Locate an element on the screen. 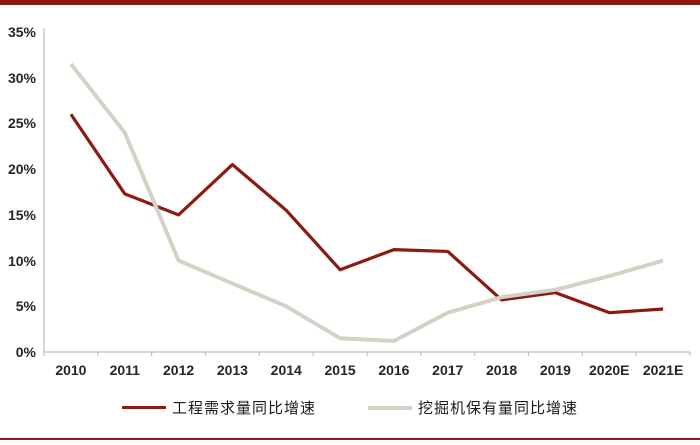 The height and width of the screenshot is (445, 700). y-tick-label: 20% is located at coordinates (21, 169).